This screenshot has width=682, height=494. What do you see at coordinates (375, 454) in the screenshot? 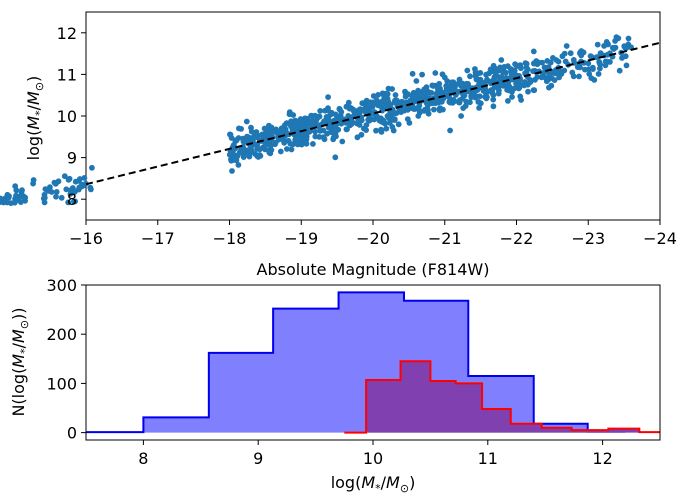
I see `histogram-x-ticks: 8 9 10 11 12` at bounding box center [375, 454].